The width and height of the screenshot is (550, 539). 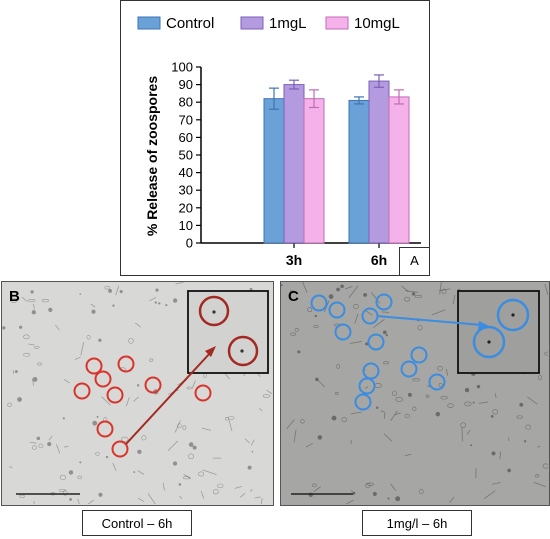 I want to click on bar-control-3h, so click(x=274, y=171).